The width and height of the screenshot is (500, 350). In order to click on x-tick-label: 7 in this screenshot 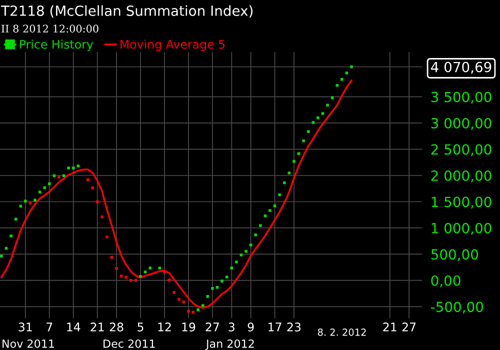, I will do `click(49, 327)`.